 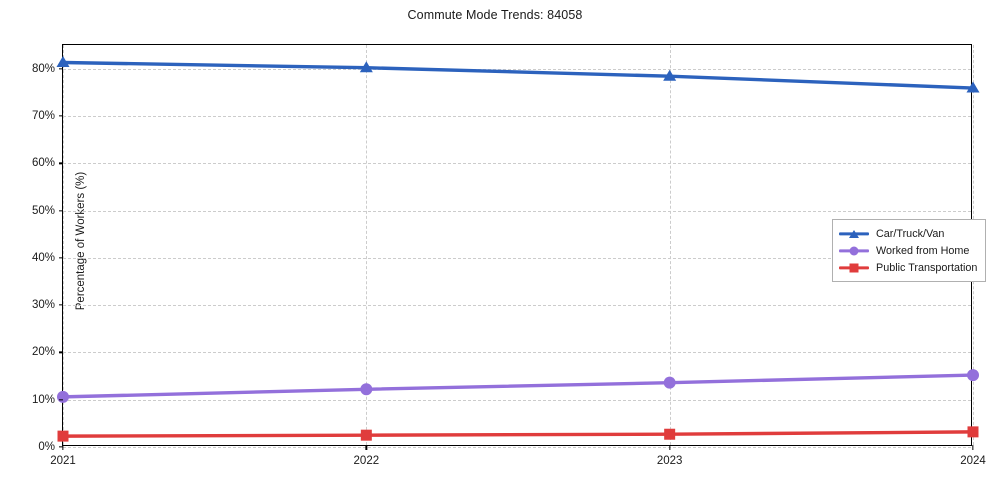 I want to click on legend-swatch-circle-icon, so click(x=854, y=251).